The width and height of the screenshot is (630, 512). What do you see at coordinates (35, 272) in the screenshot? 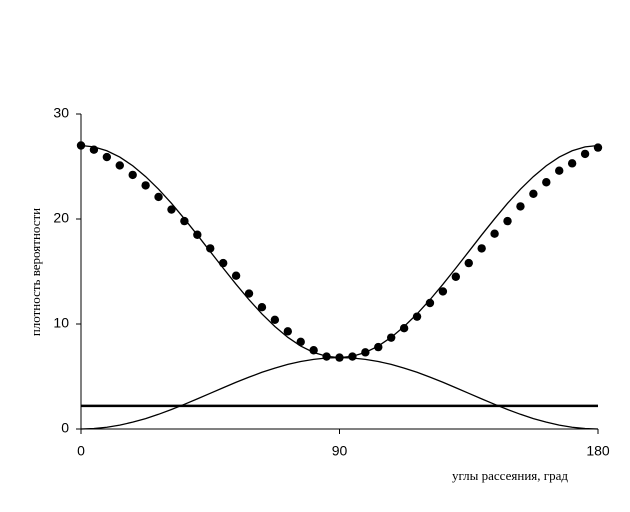
I see `y-axis-label: плотность вероятности` at bounding box center [35, 272].